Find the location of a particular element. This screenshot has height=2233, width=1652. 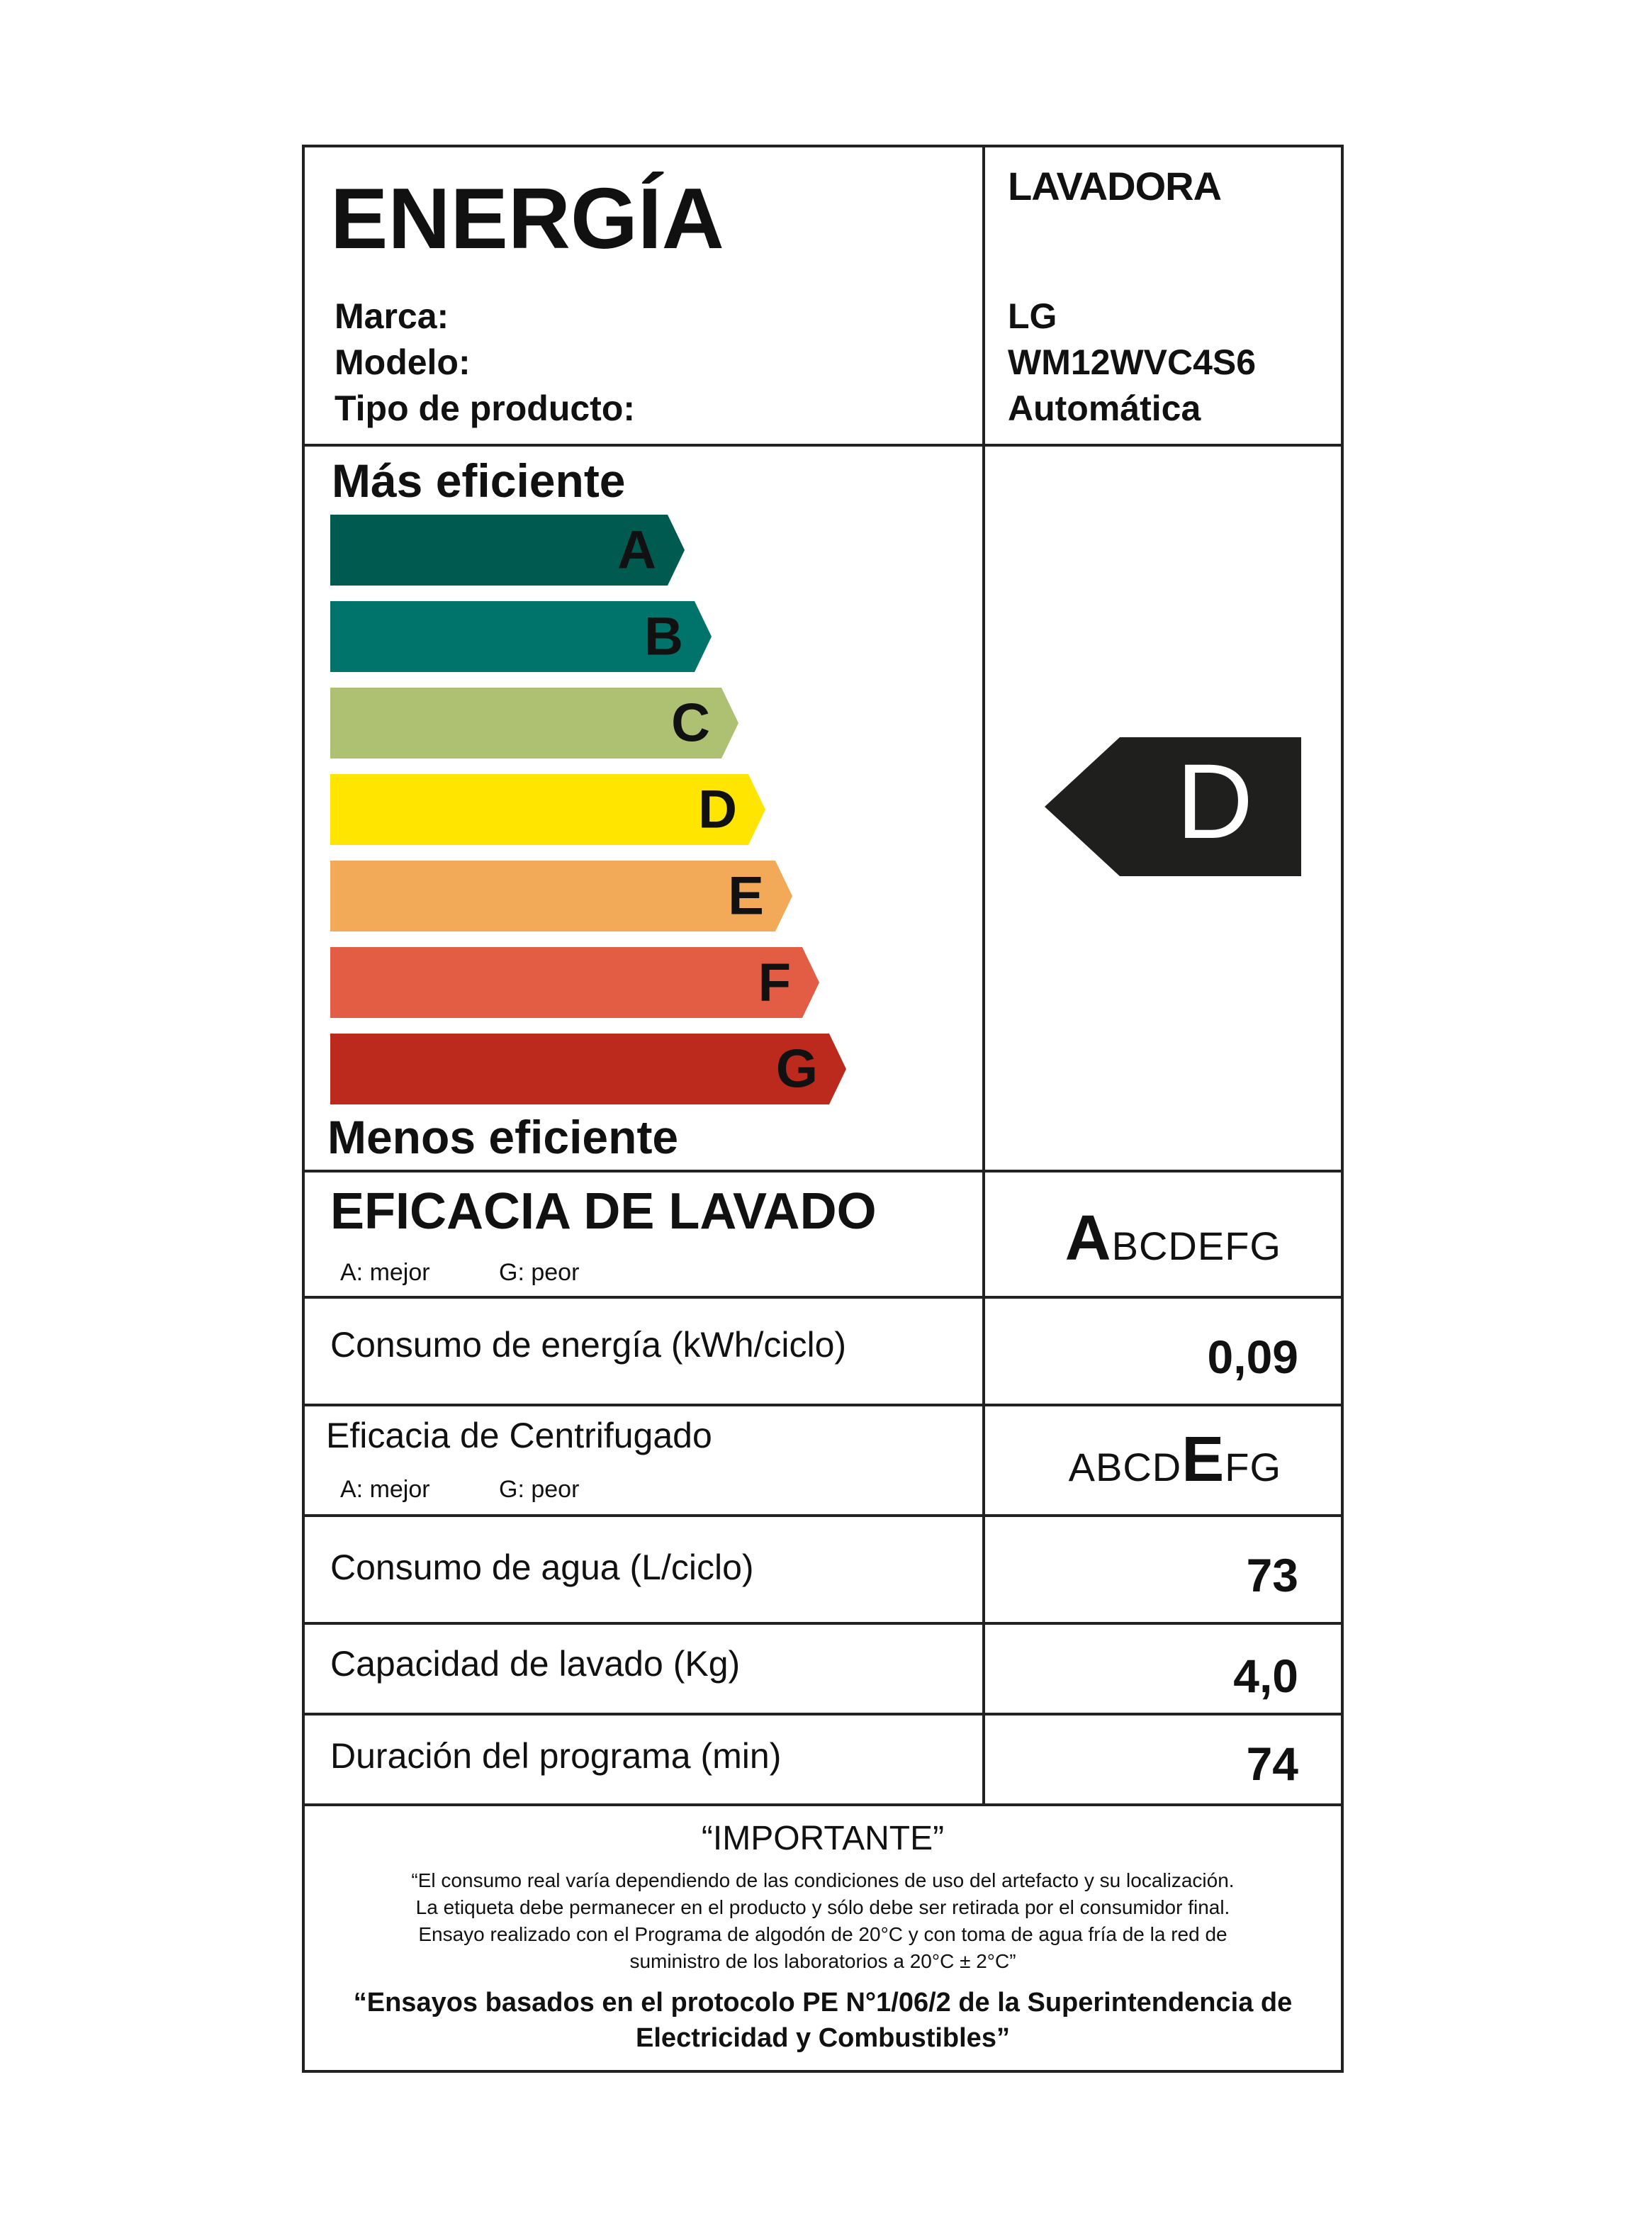

important-title: “IMPORTANTE” is located at coordinates (823, 1838).